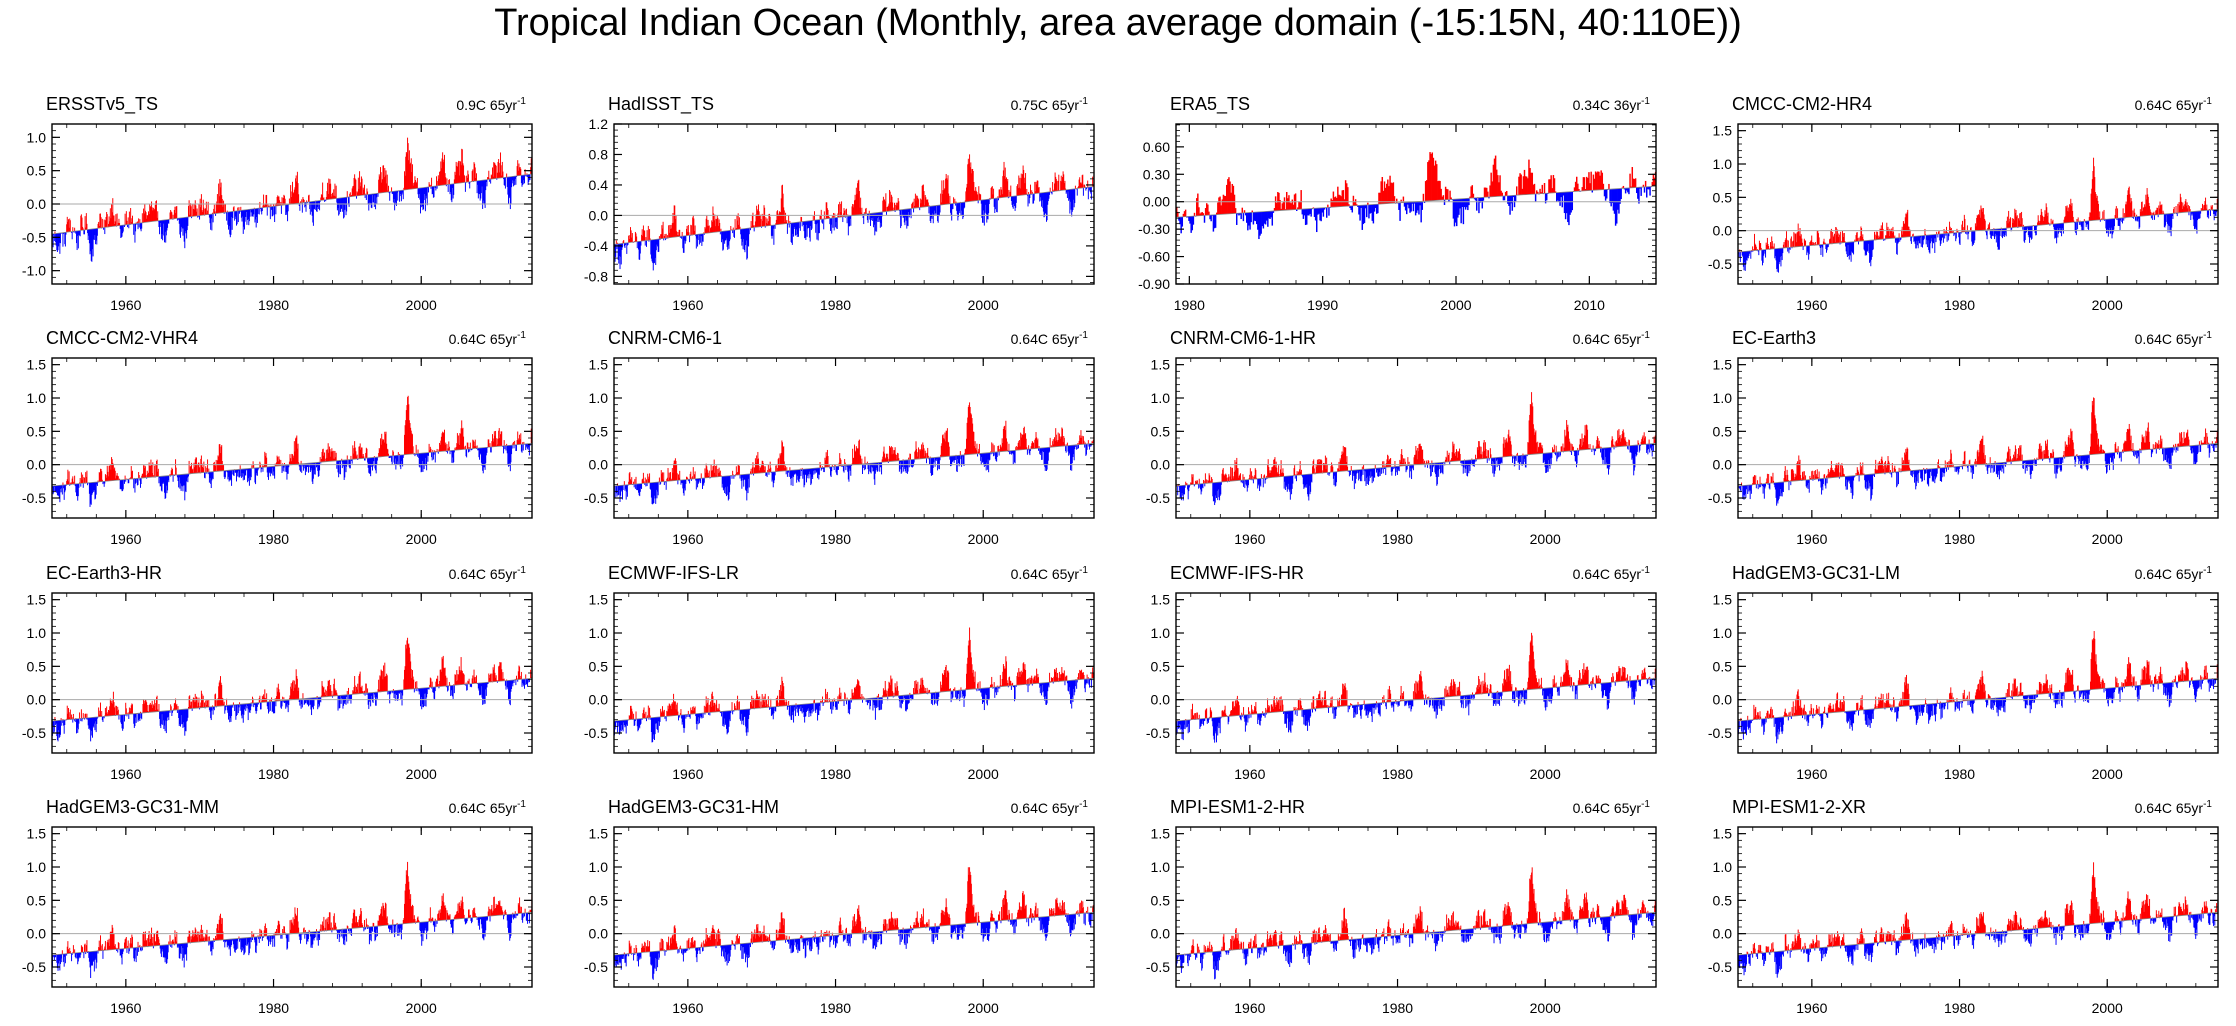  Describe the element at coordinates (854, 453) in the screenshot. I see `bar-series` at that location.